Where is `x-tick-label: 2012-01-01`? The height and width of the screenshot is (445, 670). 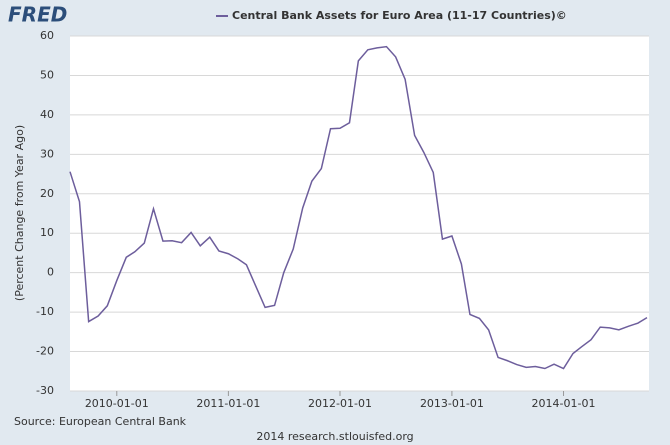 x-tick-label: 2012-01-01 is located at coordinates (340, 403).